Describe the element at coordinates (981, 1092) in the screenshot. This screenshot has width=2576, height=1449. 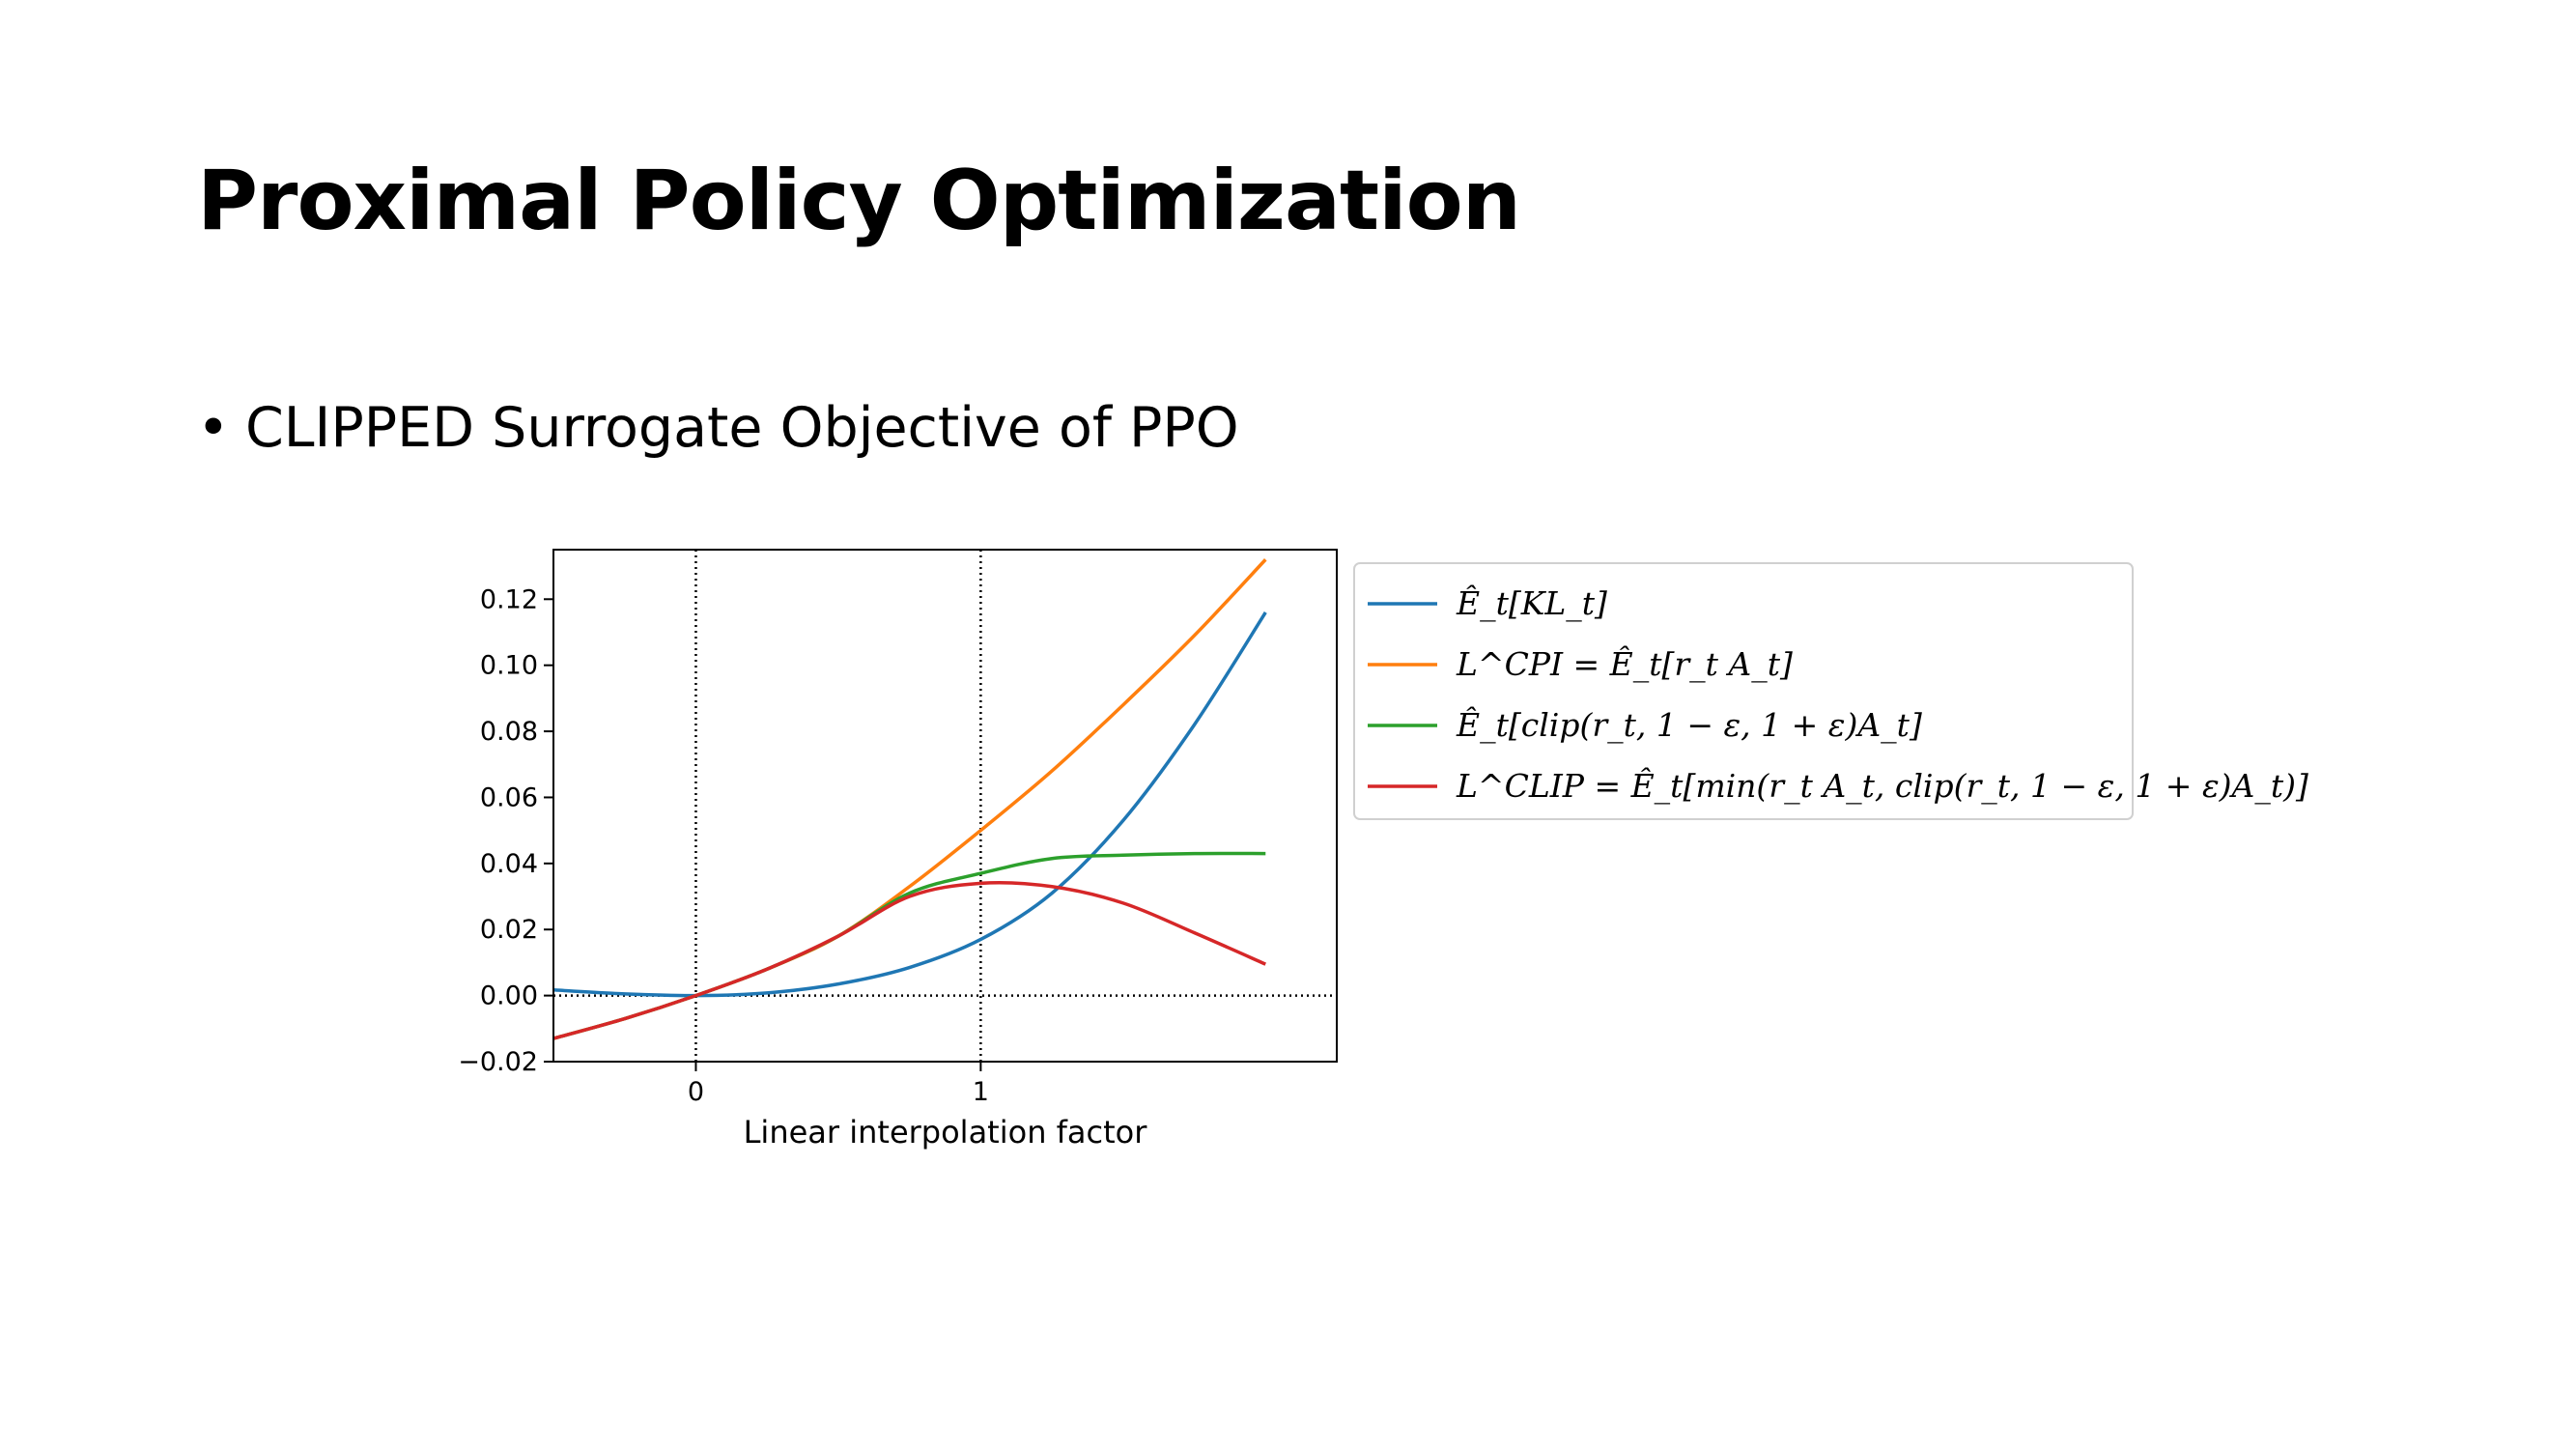
I see `x-tick-label: 1` at that location.